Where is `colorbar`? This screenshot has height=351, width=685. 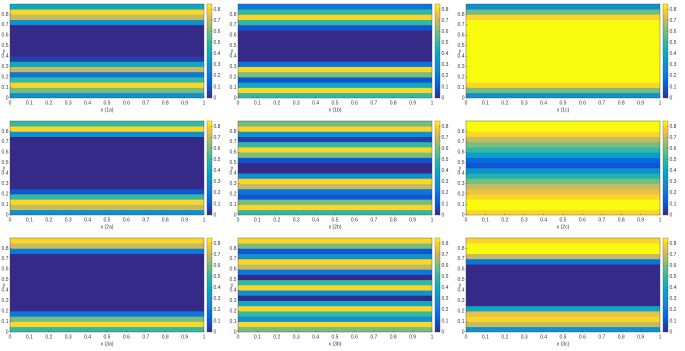
colorbar is located at coordinates (665, 285).